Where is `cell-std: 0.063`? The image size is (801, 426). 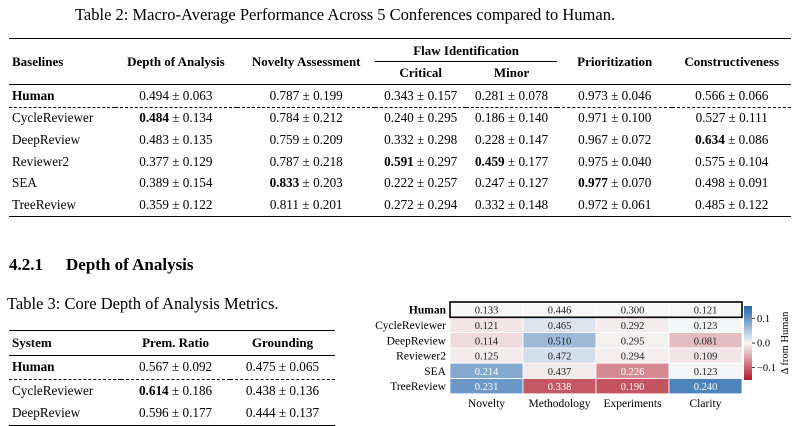
cell-std: 0.063 is located at coordinates (197, 95).